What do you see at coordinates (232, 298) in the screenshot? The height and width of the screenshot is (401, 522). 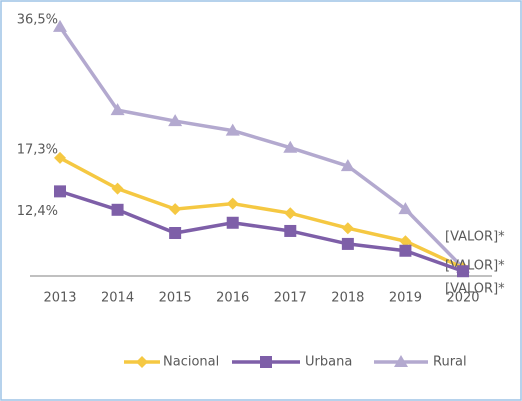 I see `x-tick-label: 2016` at bounding box center [232, 298].